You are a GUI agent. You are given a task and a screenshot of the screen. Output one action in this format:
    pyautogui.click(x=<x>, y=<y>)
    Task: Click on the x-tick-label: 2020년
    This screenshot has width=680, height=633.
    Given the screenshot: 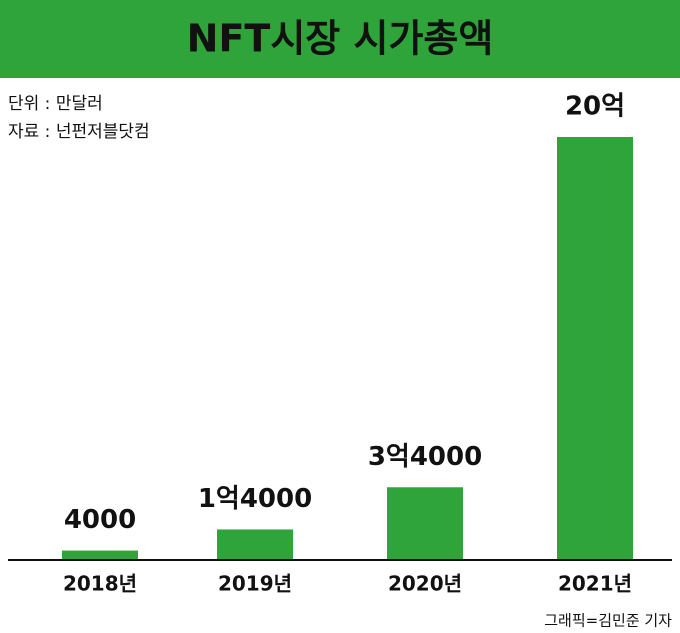 What is the action you would take?
    pyautogui.click(x=425, y=584)
    